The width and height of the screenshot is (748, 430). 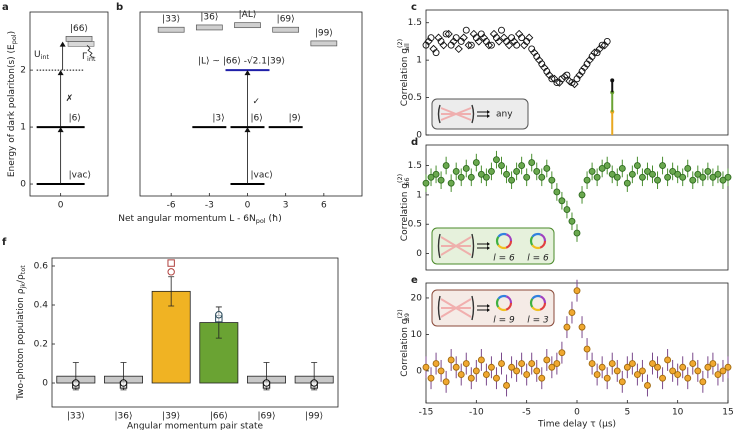 What do you see at coordinates (200, 220) in the screenshot?
I see `x-axis-label: Net angular momentum L - 6Npol (ħ)` at bounding box center [200, 220].